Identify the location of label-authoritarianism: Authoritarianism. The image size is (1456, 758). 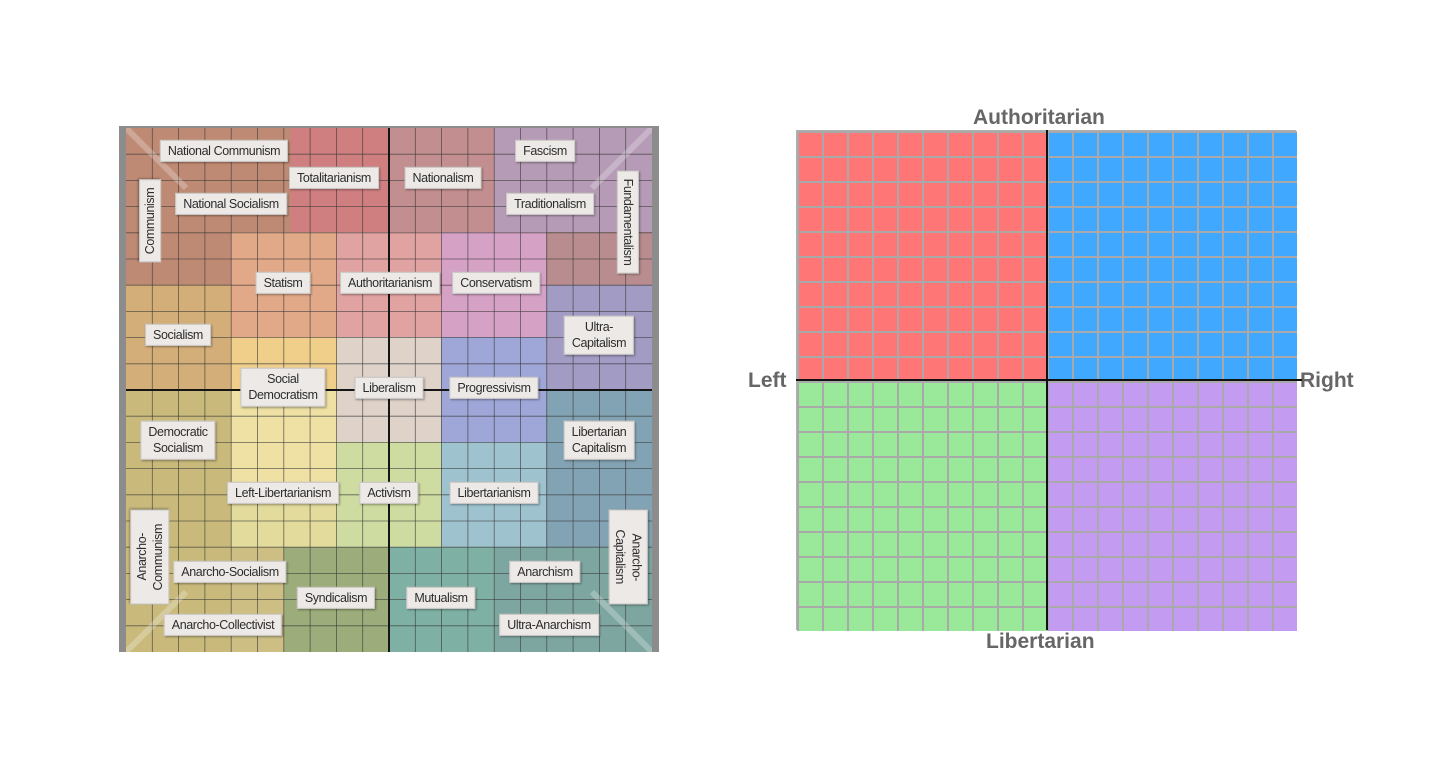
(390, 283).